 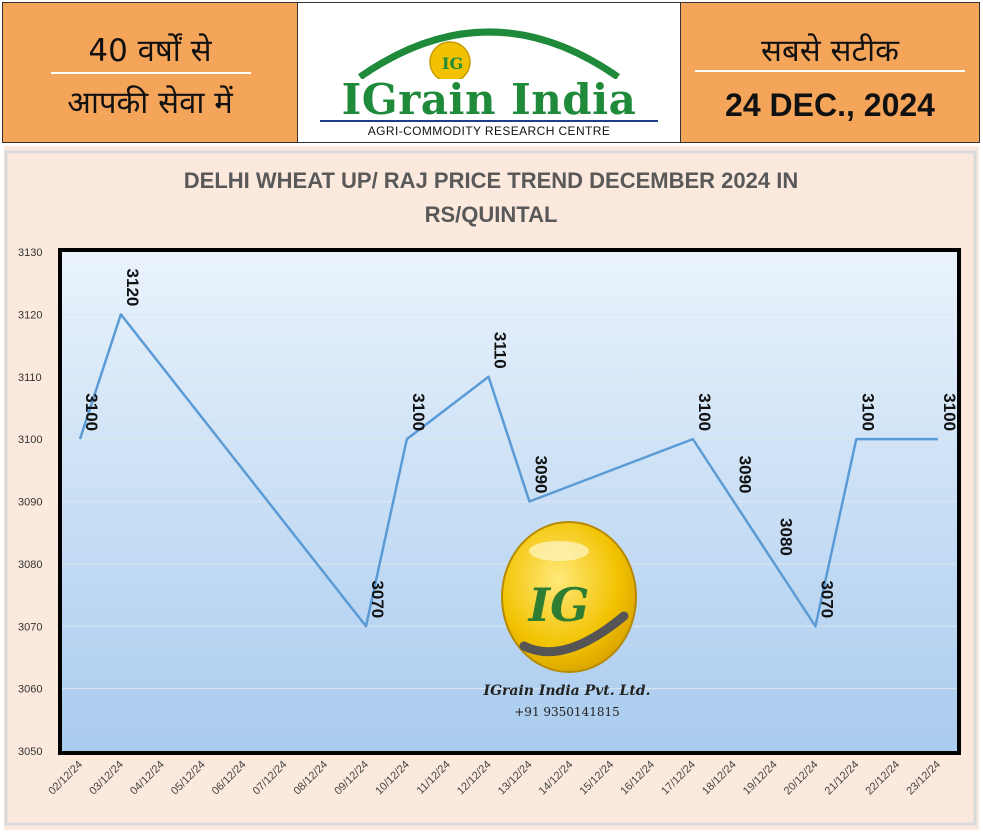 I want to click on tagline-panel: 40 वर्षों से आपकी सेवा में, so click(x=150, y=72).